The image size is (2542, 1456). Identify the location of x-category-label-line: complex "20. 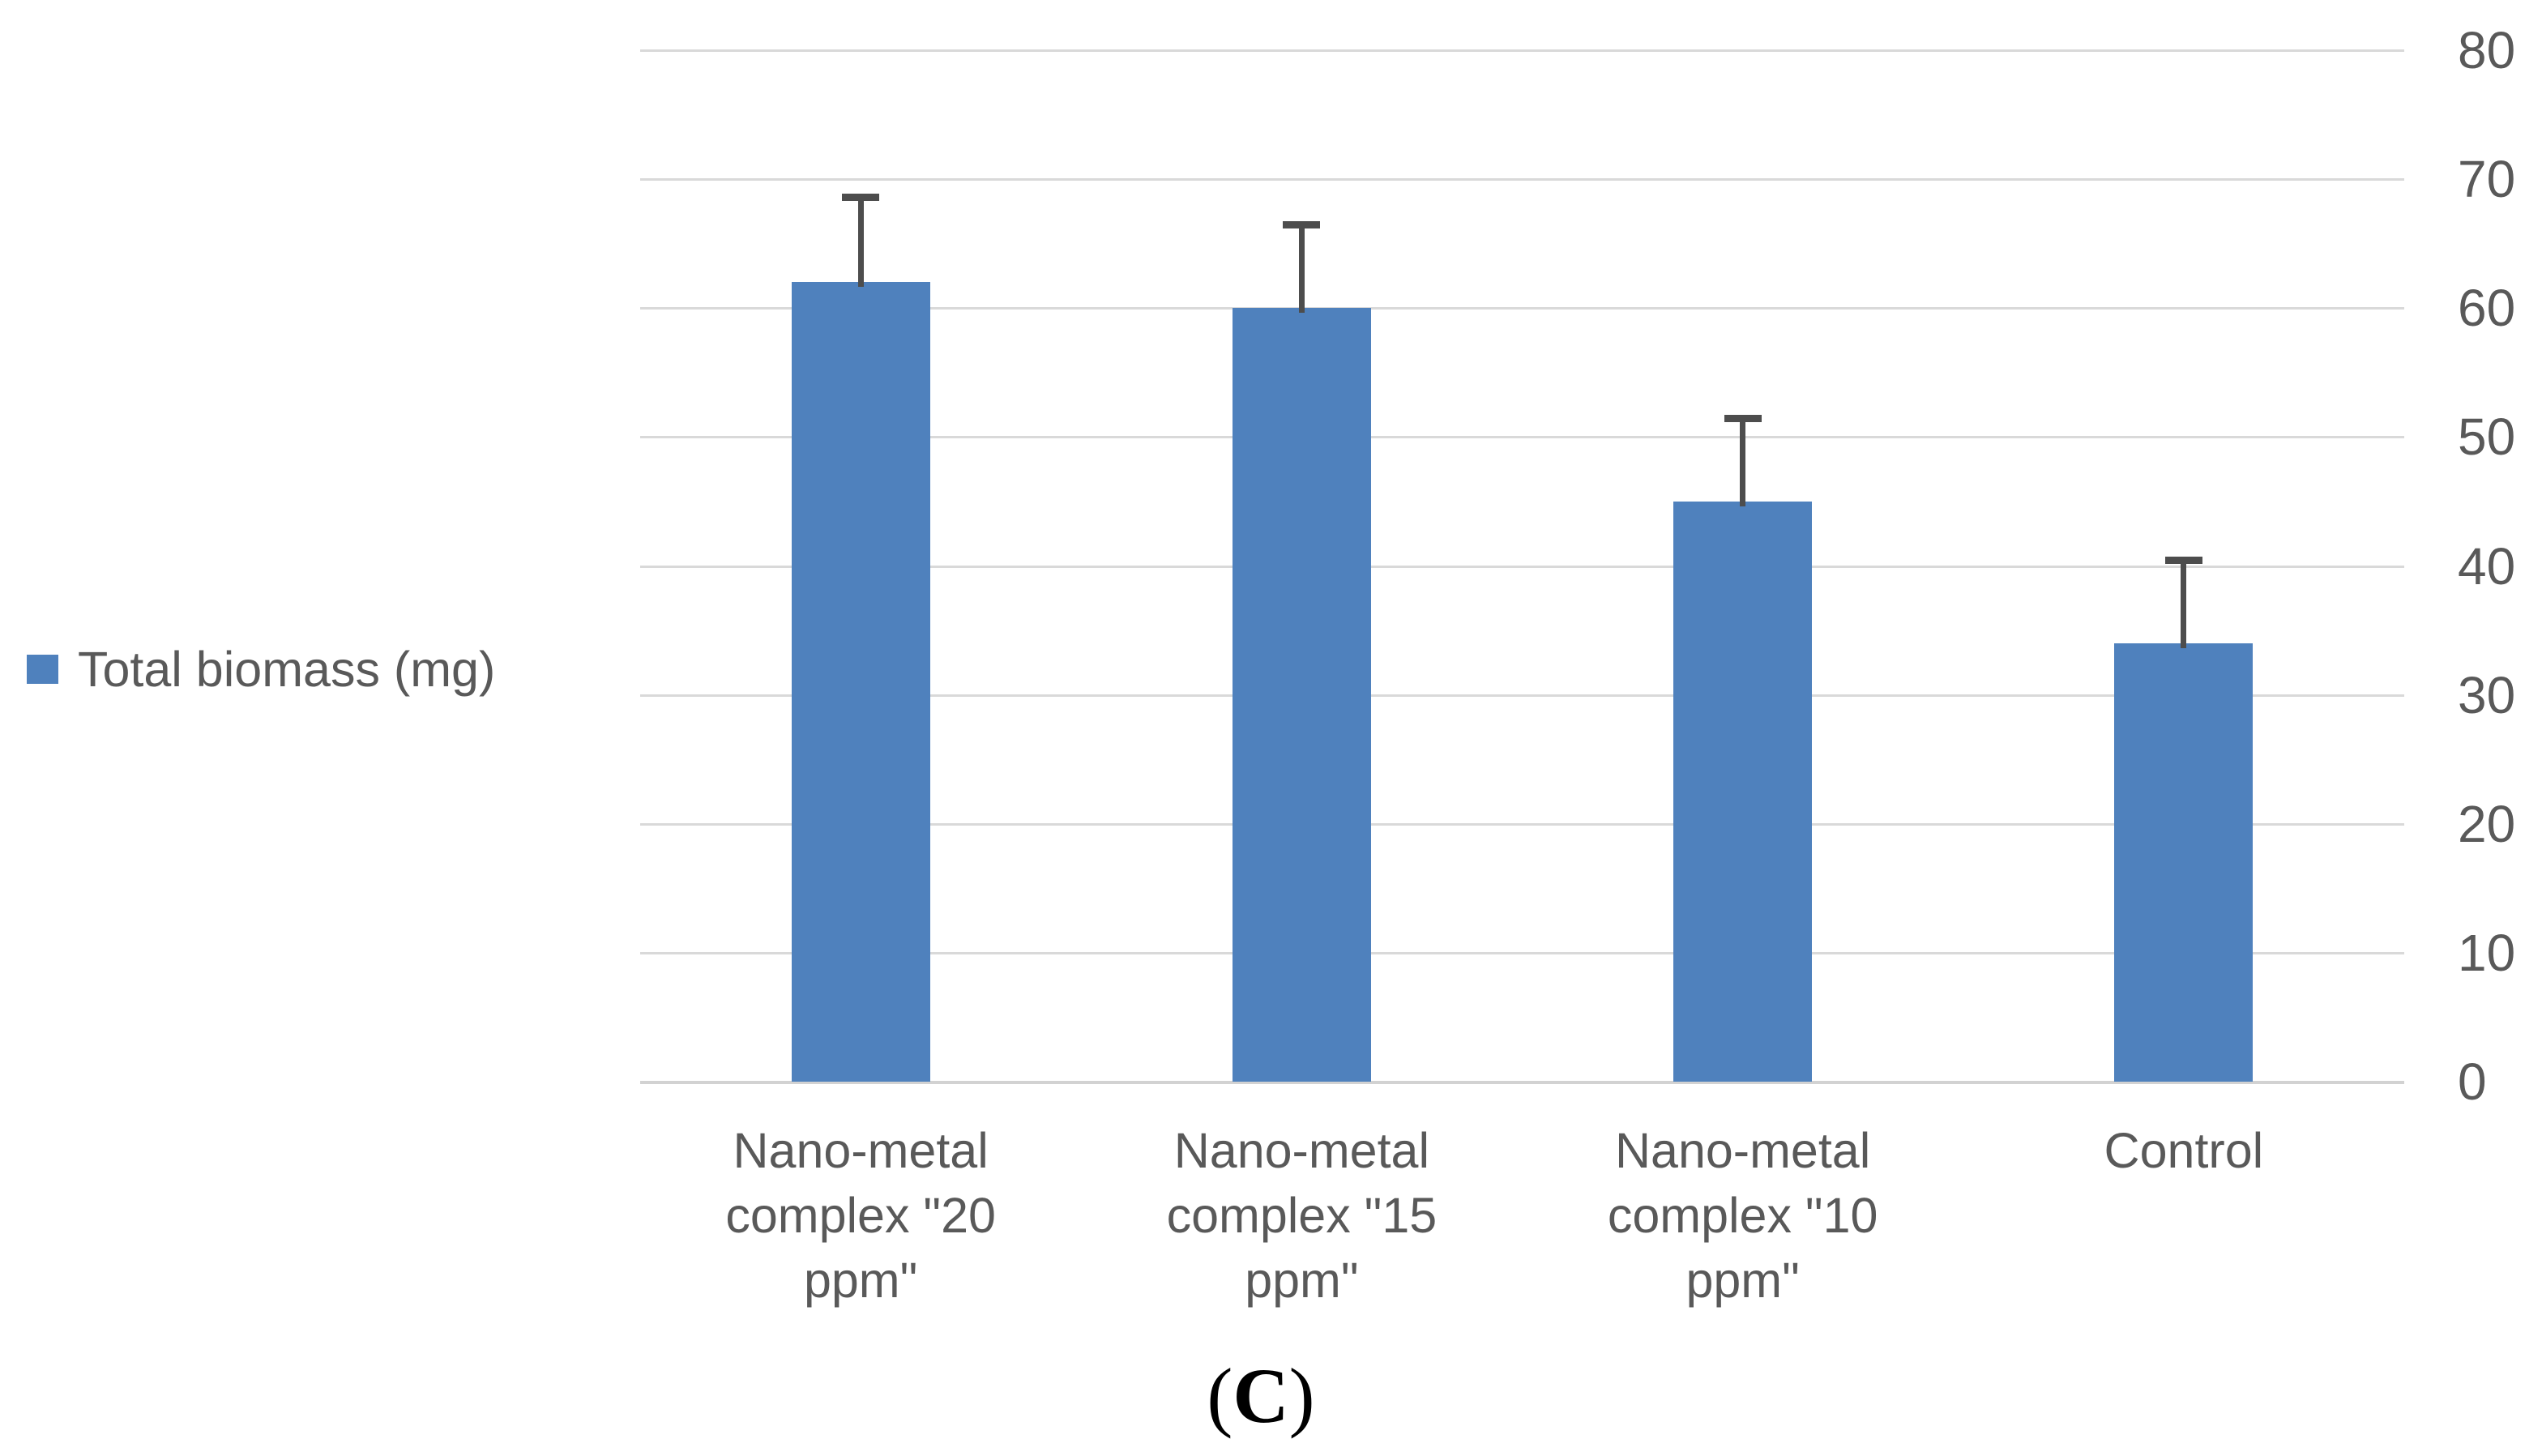
(861, 1215).